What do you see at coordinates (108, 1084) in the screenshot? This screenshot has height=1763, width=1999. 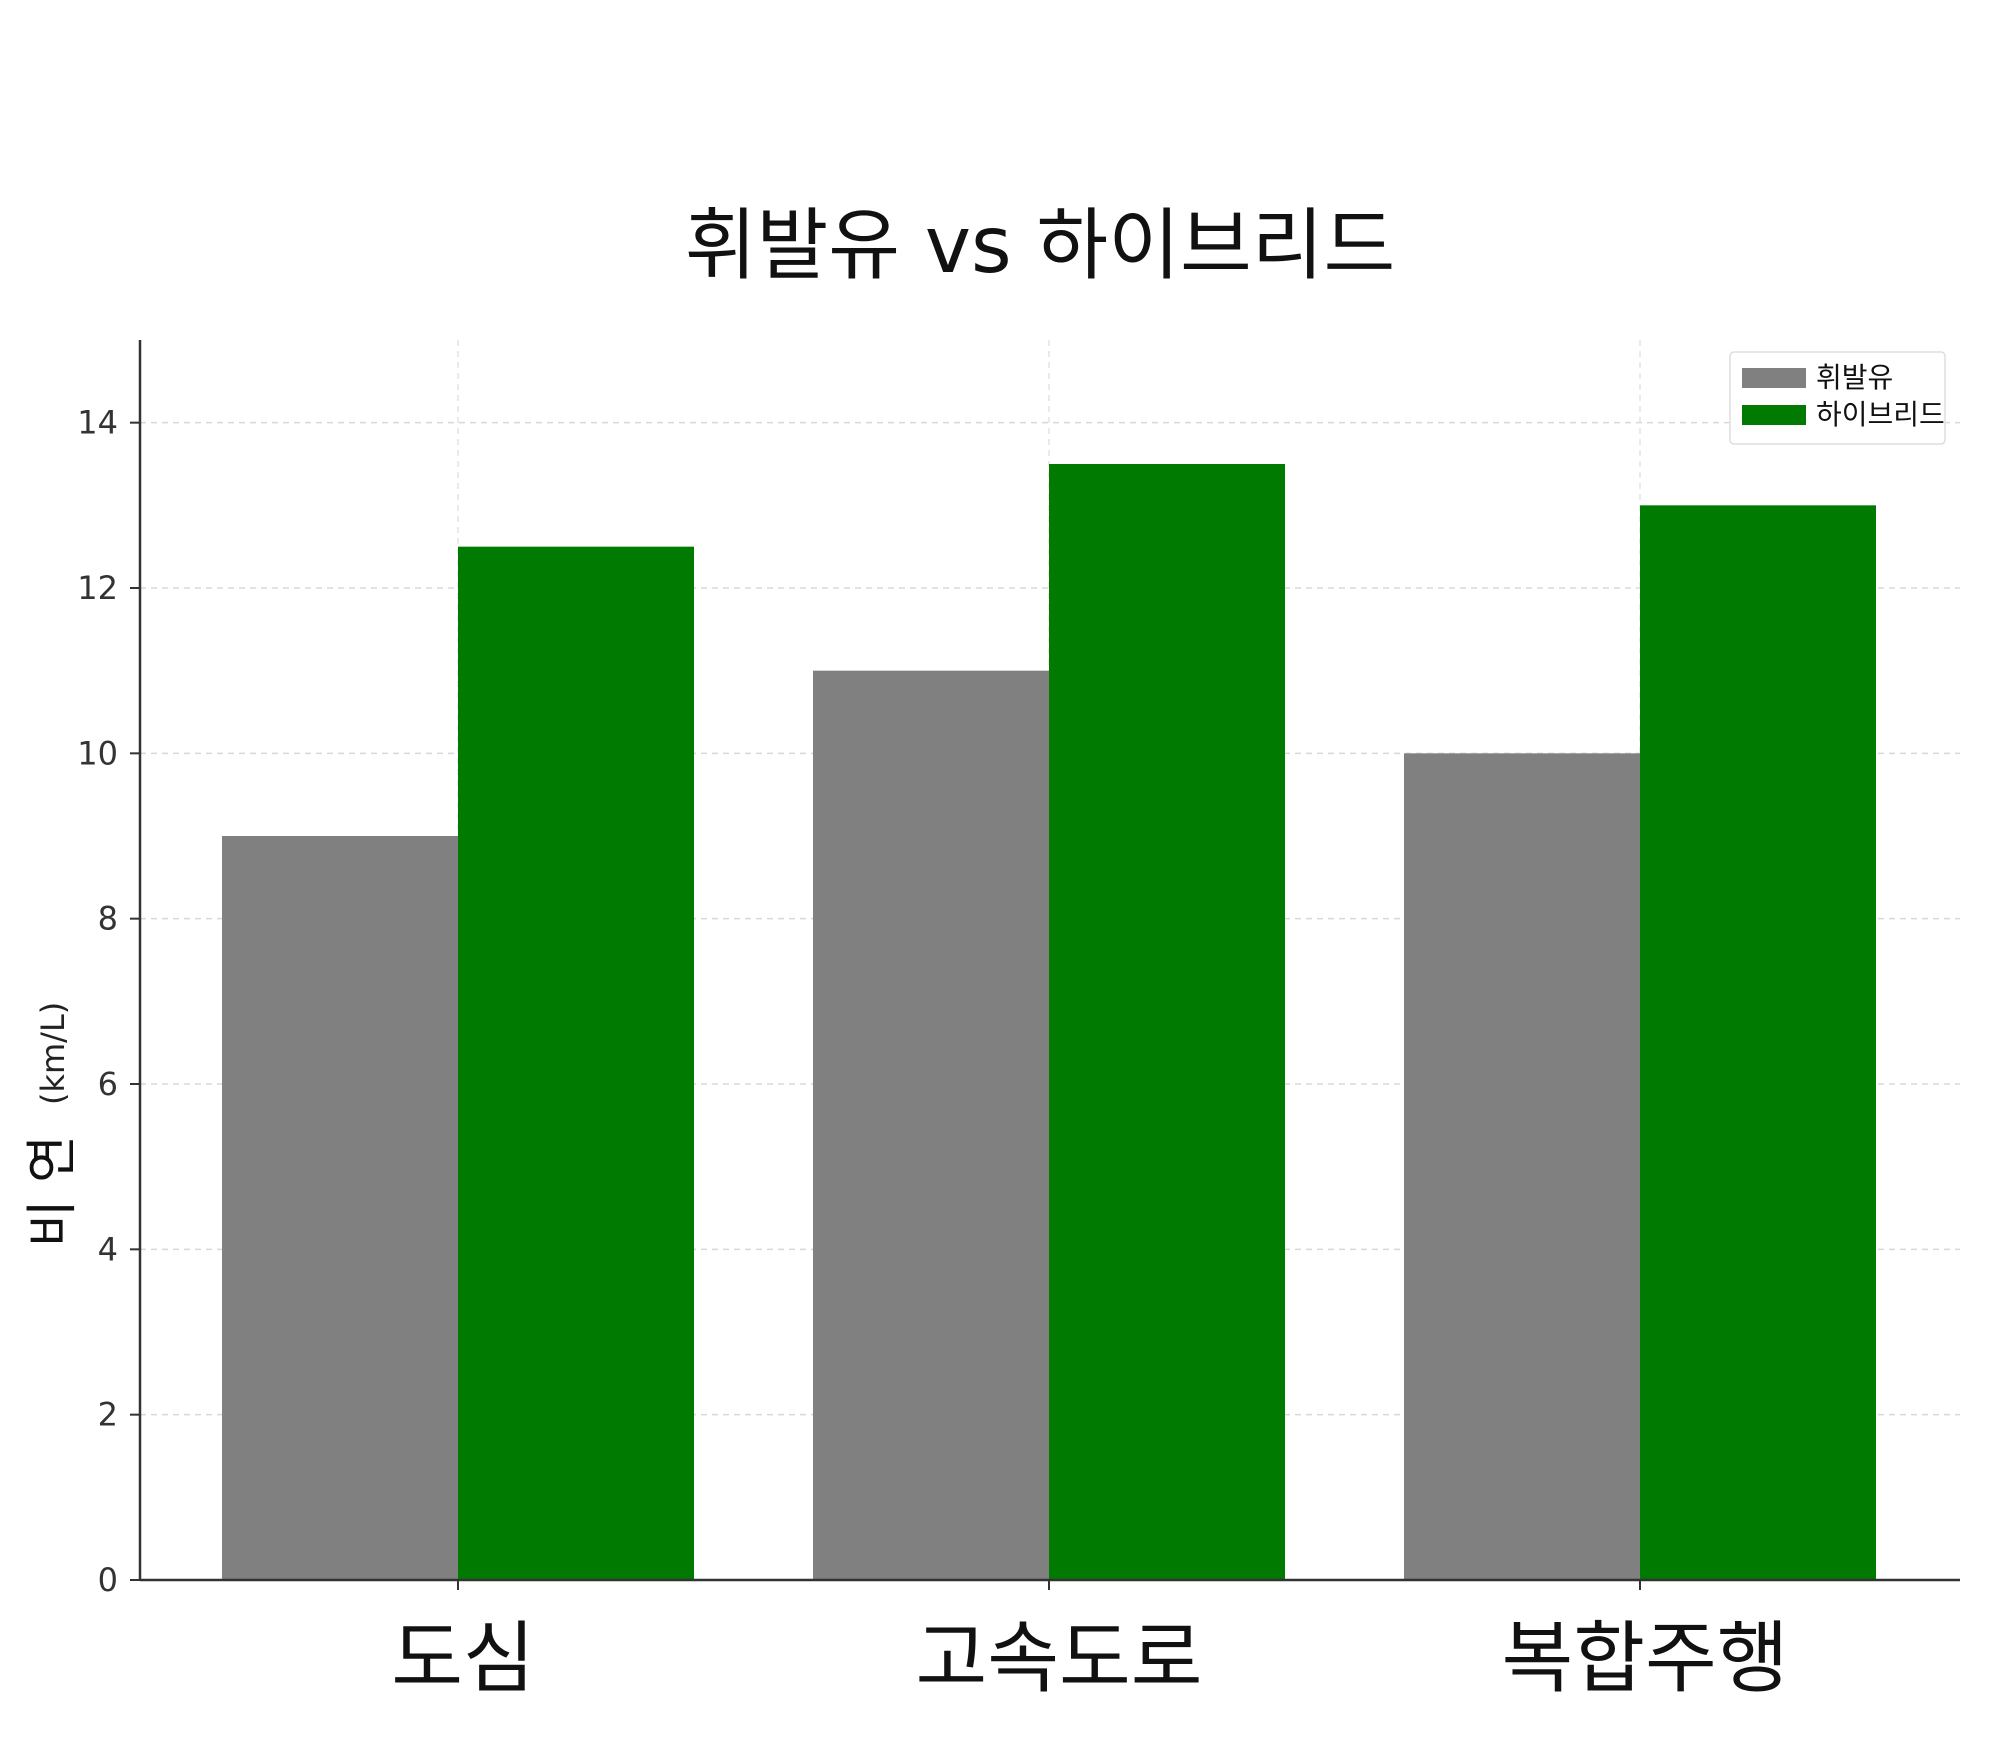 I see `y-tick-label: 6` at bounding box center [108, 1084].